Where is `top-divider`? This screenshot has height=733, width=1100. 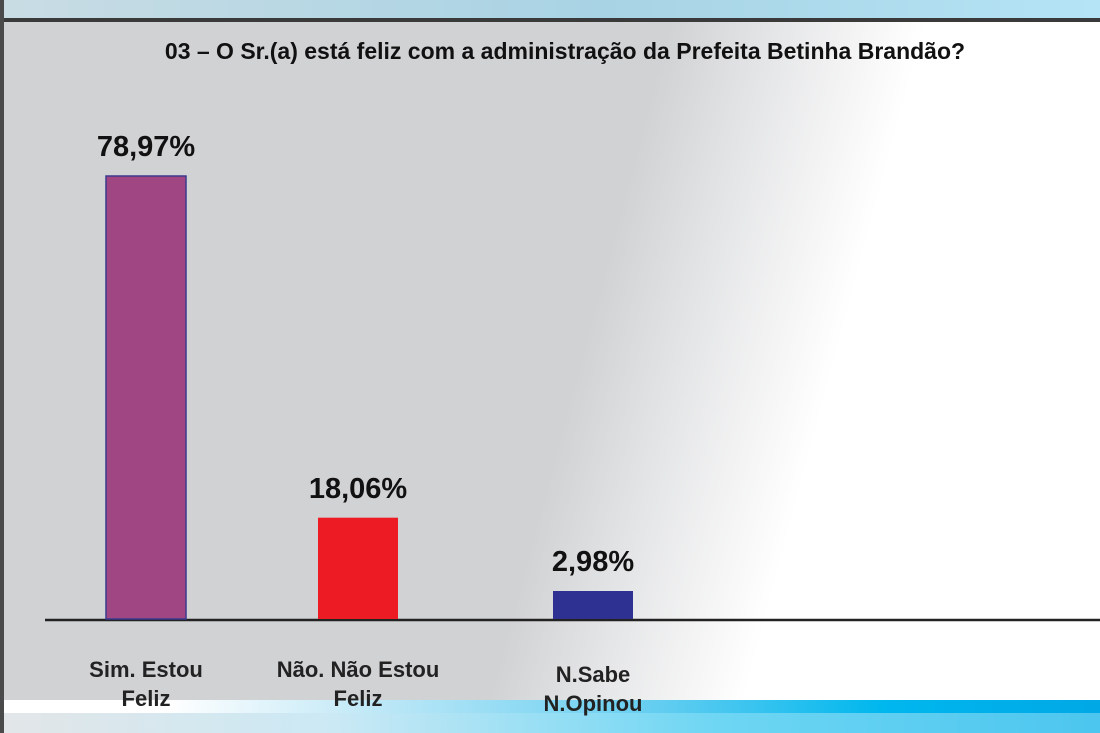
top-divider is located at coordinates (550, 20).